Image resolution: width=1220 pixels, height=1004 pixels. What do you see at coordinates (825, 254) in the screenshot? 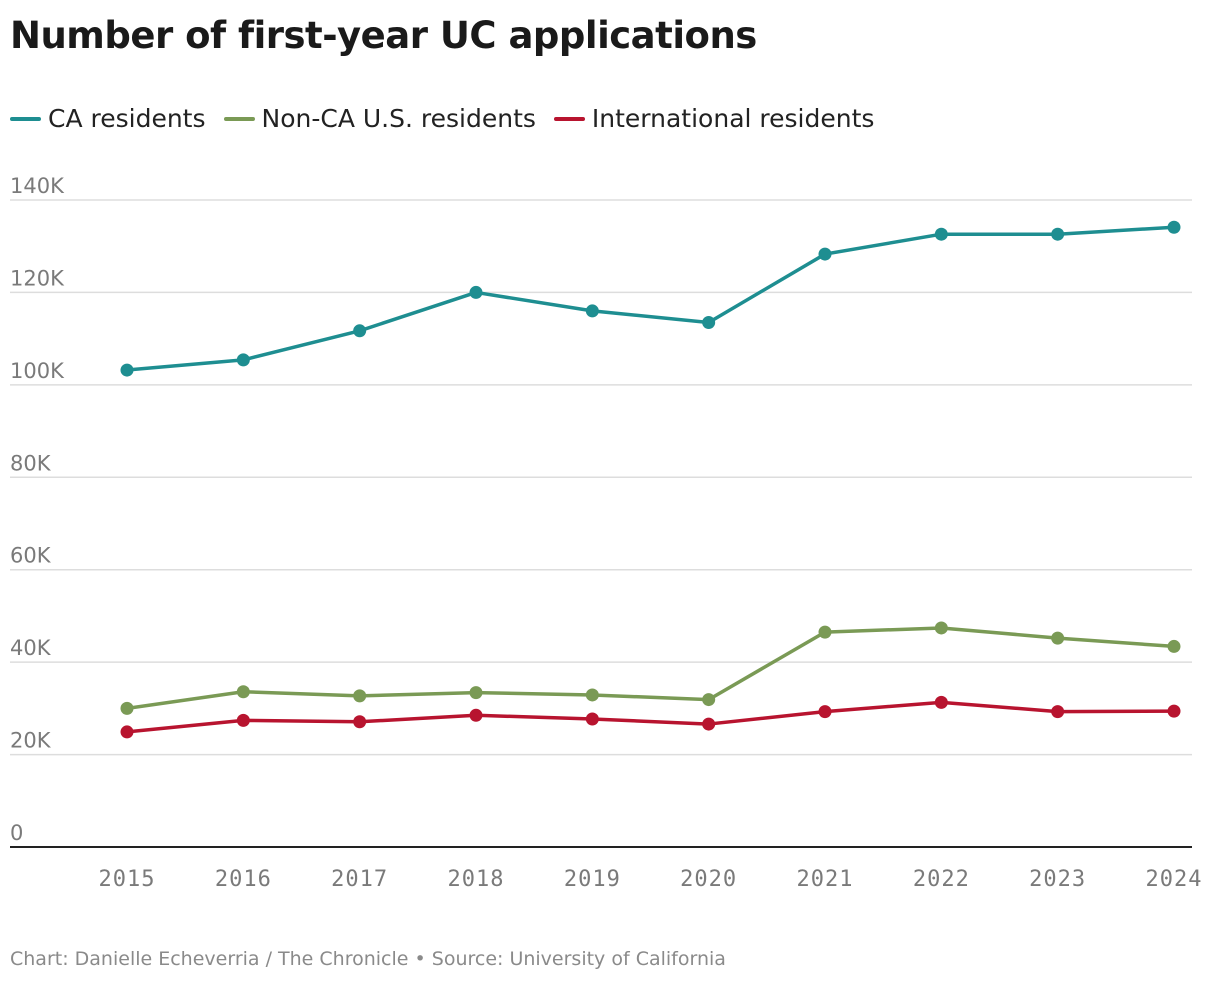
I see `data-point-ca-residents-2021` at bounding box center [825, 254].